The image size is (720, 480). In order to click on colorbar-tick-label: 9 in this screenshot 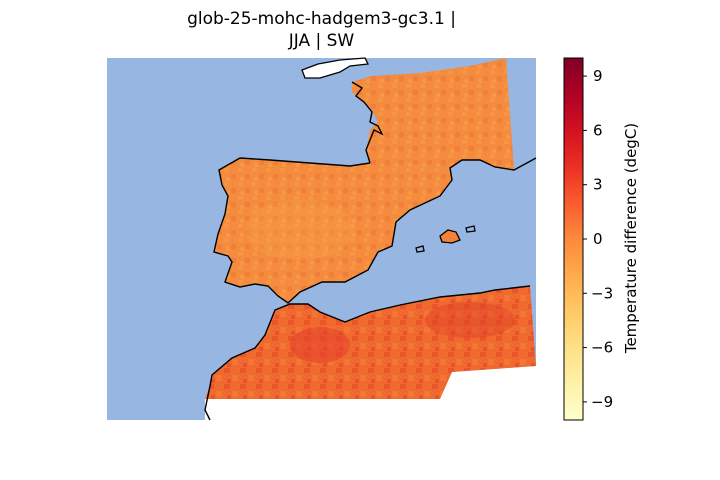, I will do `click(598, 76)`.